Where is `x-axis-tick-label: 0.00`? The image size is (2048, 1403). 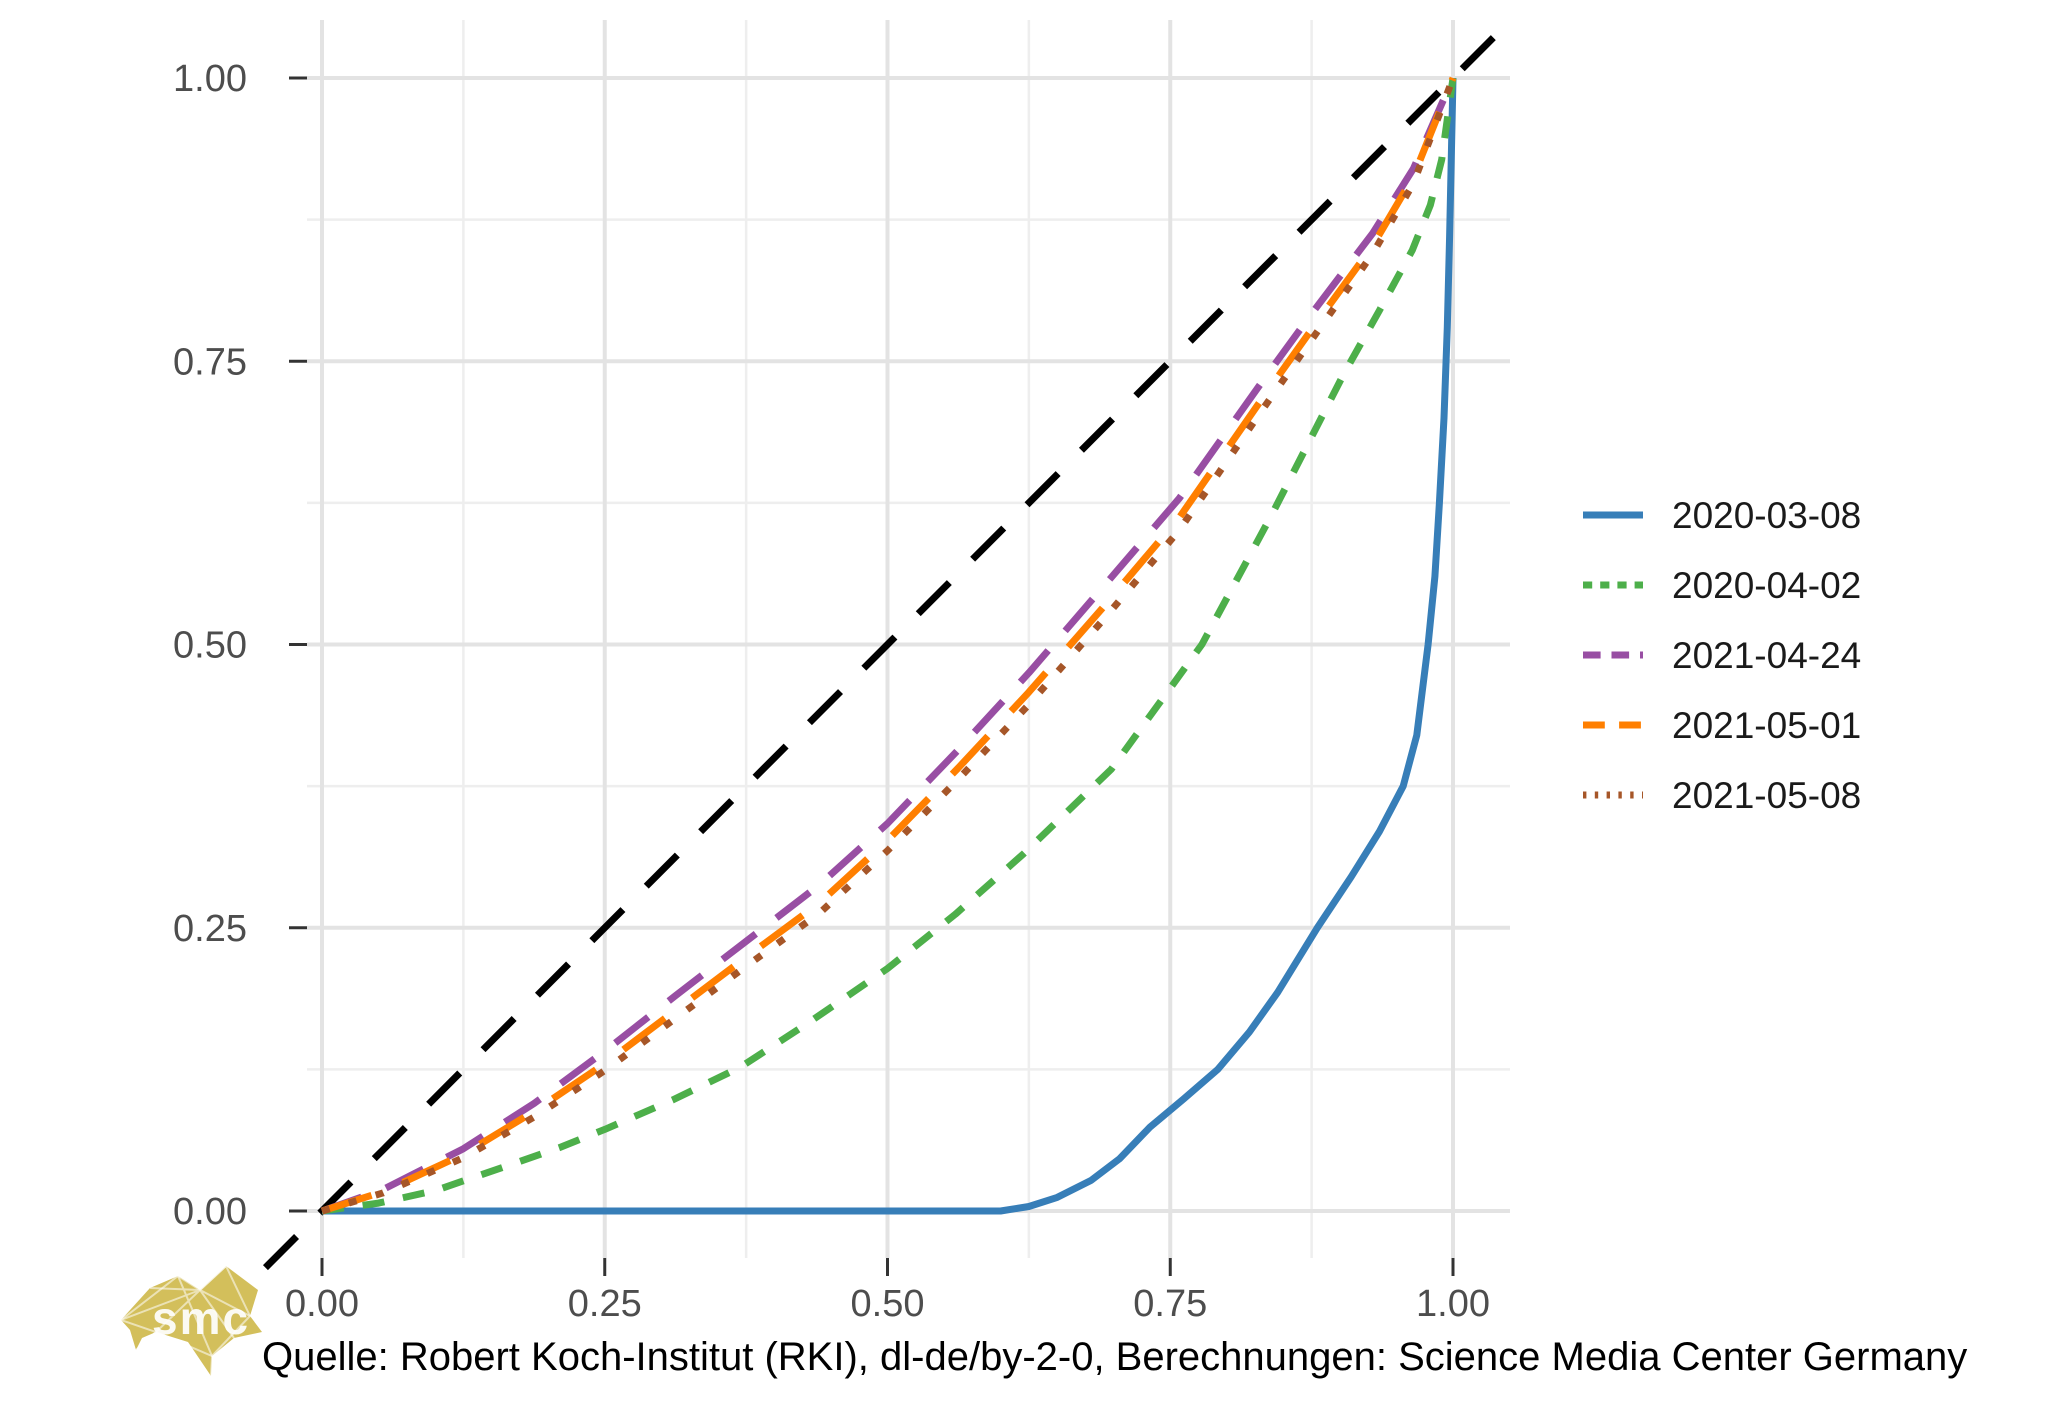
x-axis-tick-label: 0.00 is located at coordinates (322, 1304).